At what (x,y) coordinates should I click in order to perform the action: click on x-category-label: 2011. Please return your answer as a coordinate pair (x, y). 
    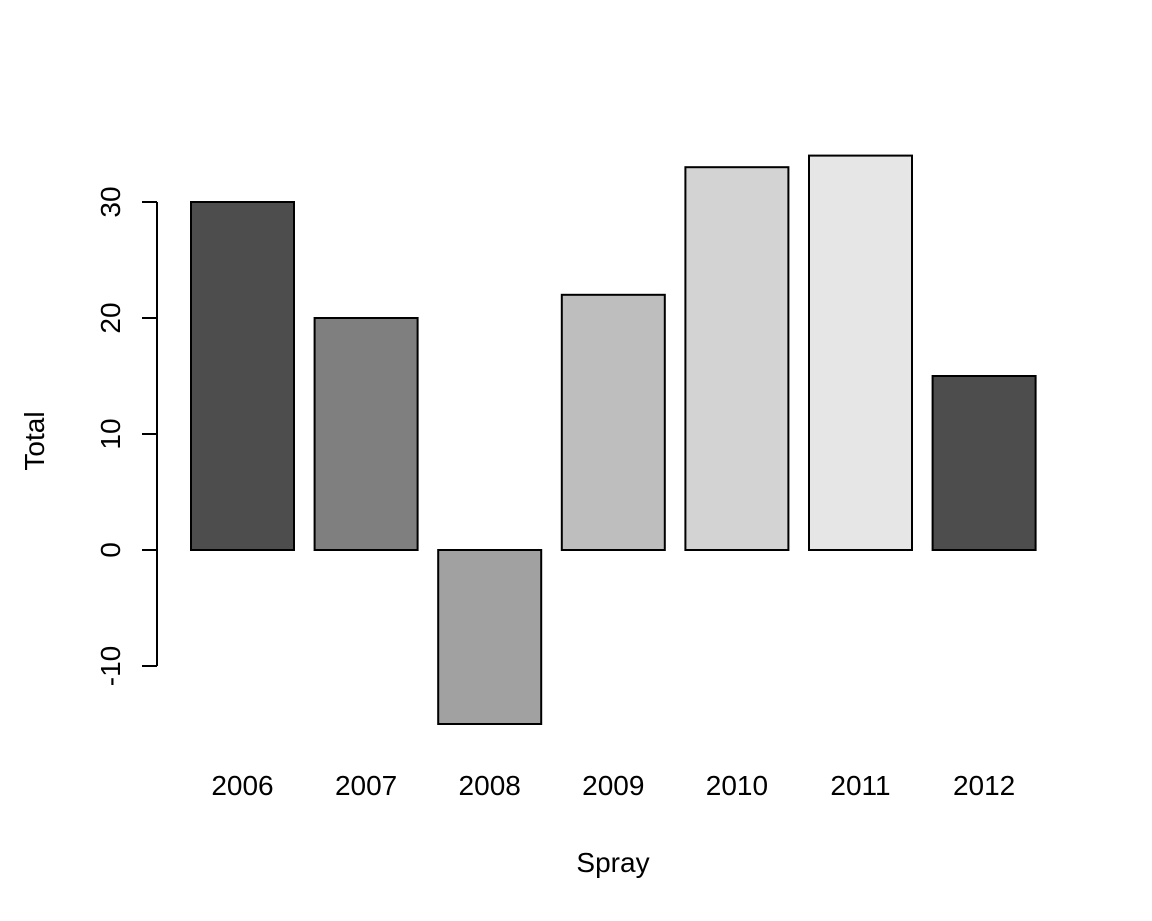
    Looking at the image, I should click on (860, 785).